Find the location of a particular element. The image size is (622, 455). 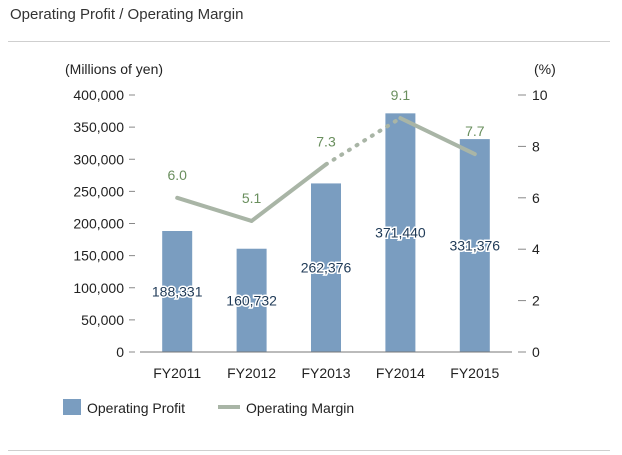

right-axis-unit-label: (%) is located at coordinates (545, 69).